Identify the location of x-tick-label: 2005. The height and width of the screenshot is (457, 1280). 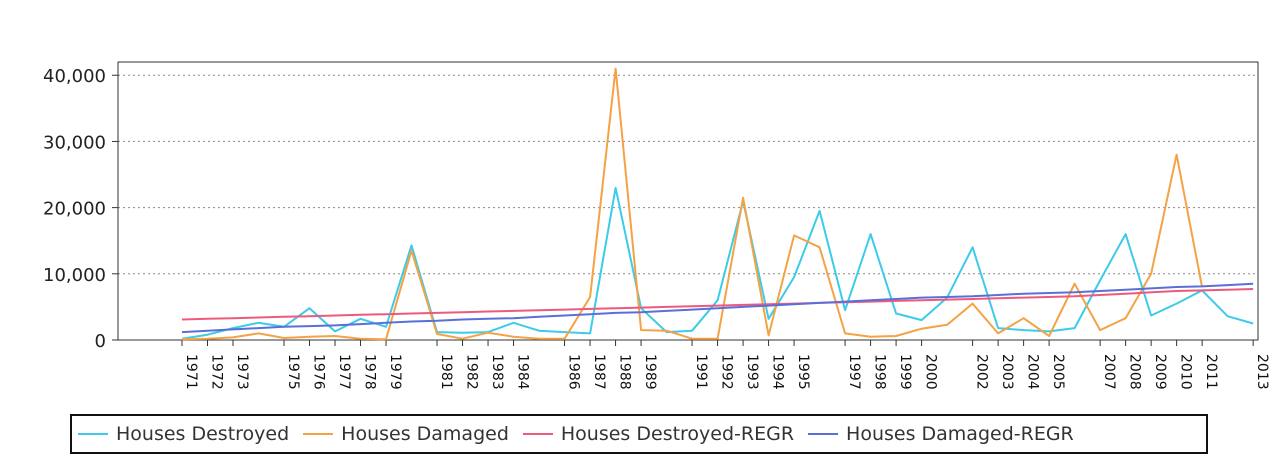
(1058, 372).